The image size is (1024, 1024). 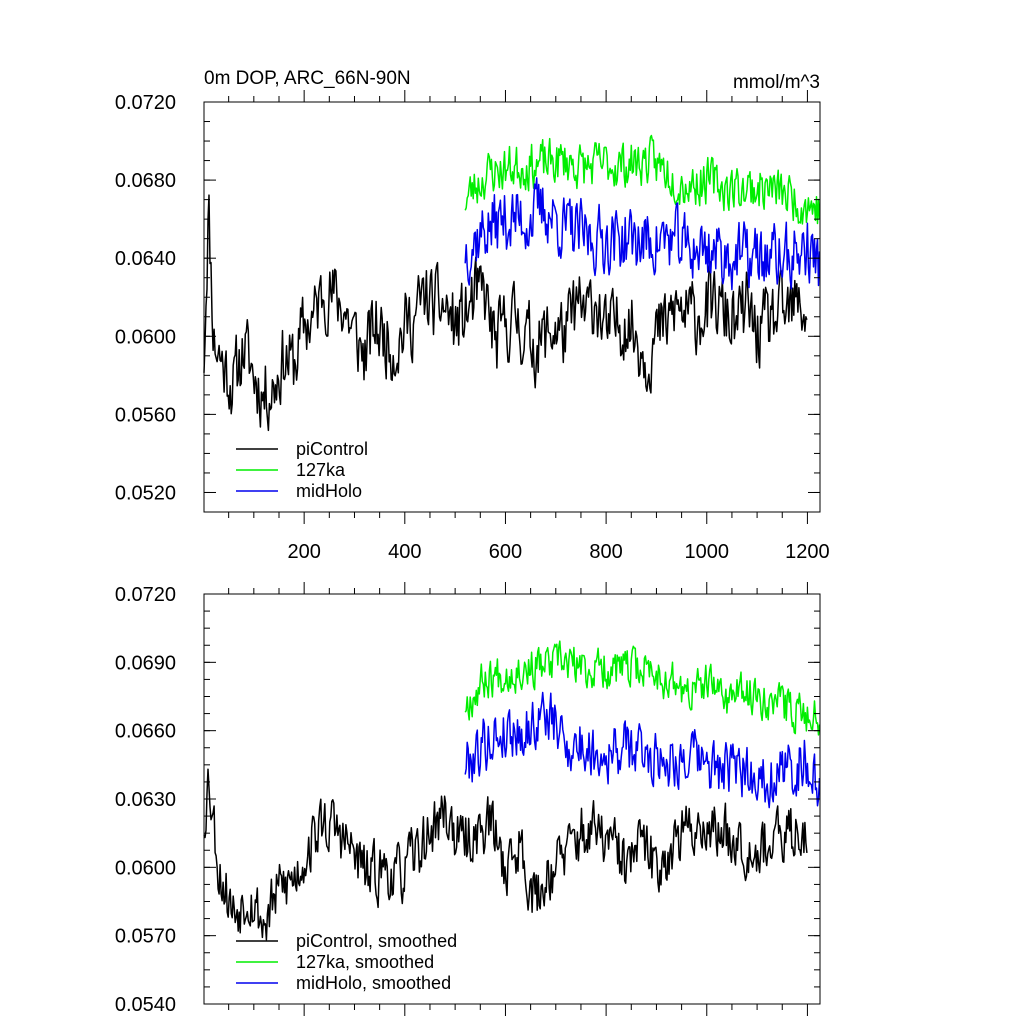 What do you see at coordinates (373, 983) in the screenshot?
I see `legend-label: midHolo, smoothed` at bounding box center [373, 983].